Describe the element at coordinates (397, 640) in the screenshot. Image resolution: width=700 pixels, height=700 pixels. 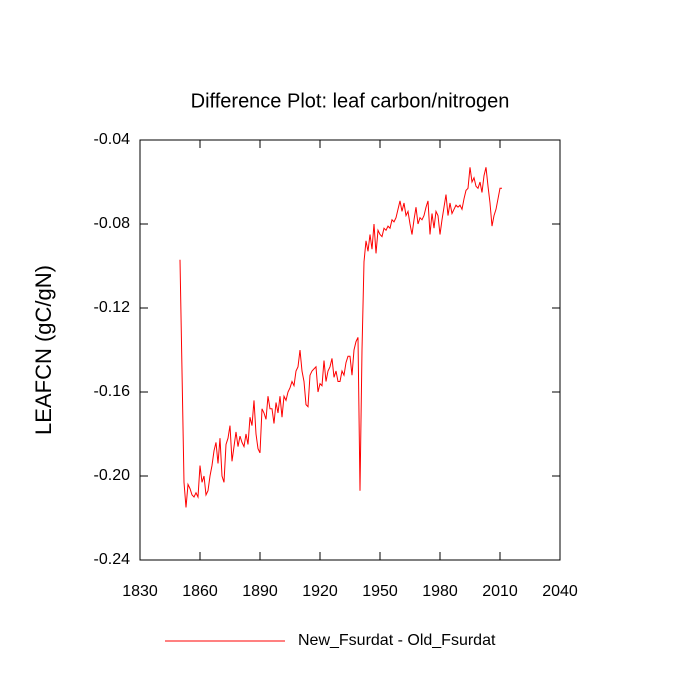
I see `legend-label: New_Fsurdat - Old_Fsurdat` at that location.